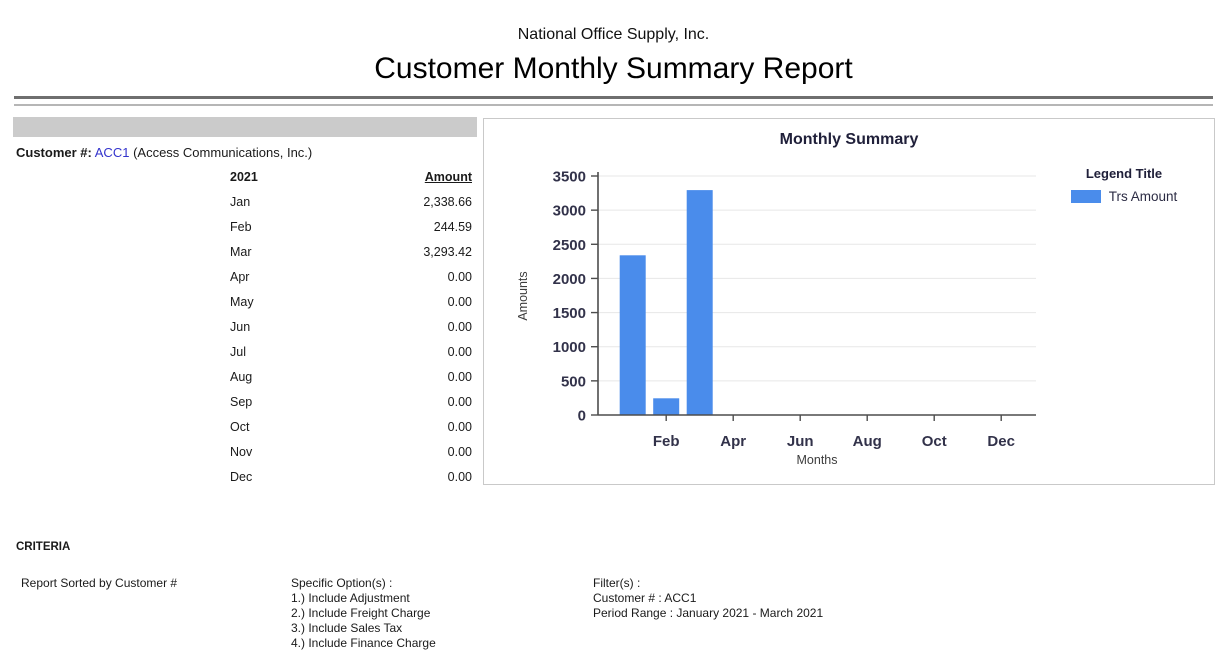 The height and width of the screenshot is (660, 1227). I want to click on option-item: 3.) Include Sales Tax, so click(347, 628).